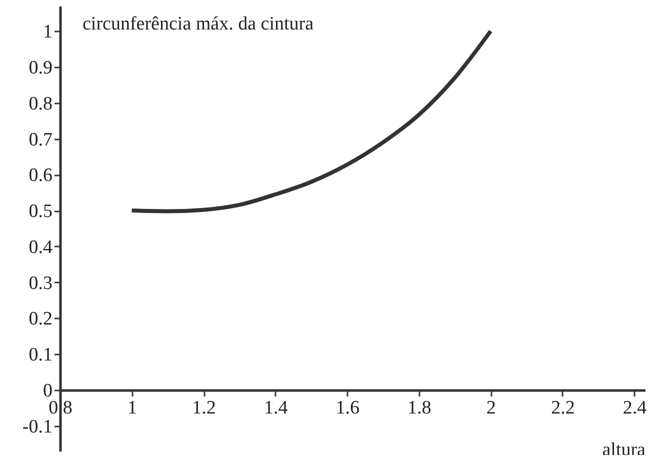  What do you see at coordinates (198, 24) in the screenshot?
I see `y-axis-title: circunferência máx. da cintura` at bounding box center [198, 24].